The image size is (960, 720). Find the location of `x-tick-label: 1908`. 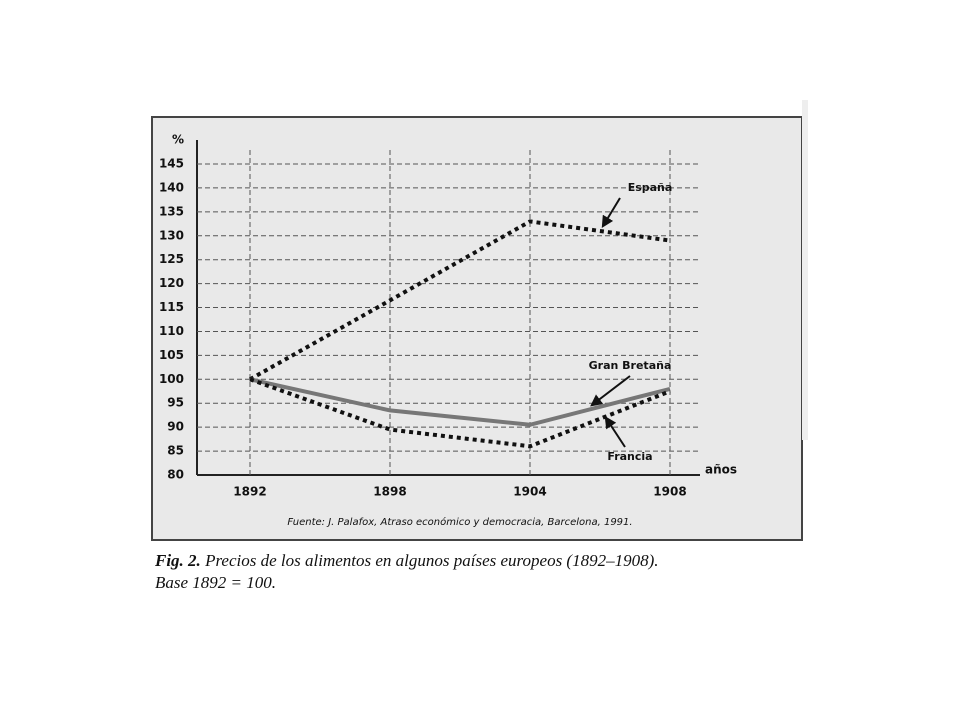

x-tick-label: 1908 is located at coordinates (669, 492).